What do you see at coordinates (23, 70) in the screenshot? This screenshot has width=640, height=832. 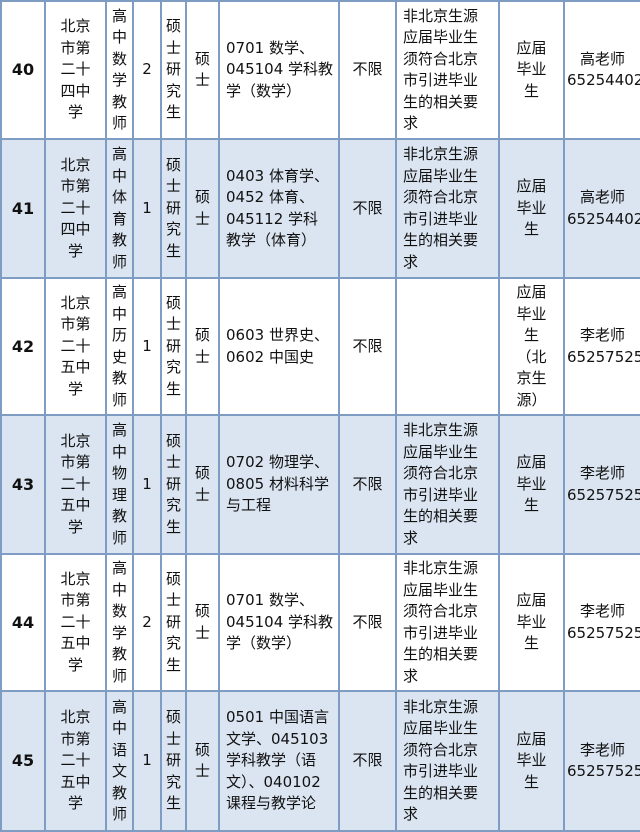 I see `row-number: 40` at bounding box center [23, 70].